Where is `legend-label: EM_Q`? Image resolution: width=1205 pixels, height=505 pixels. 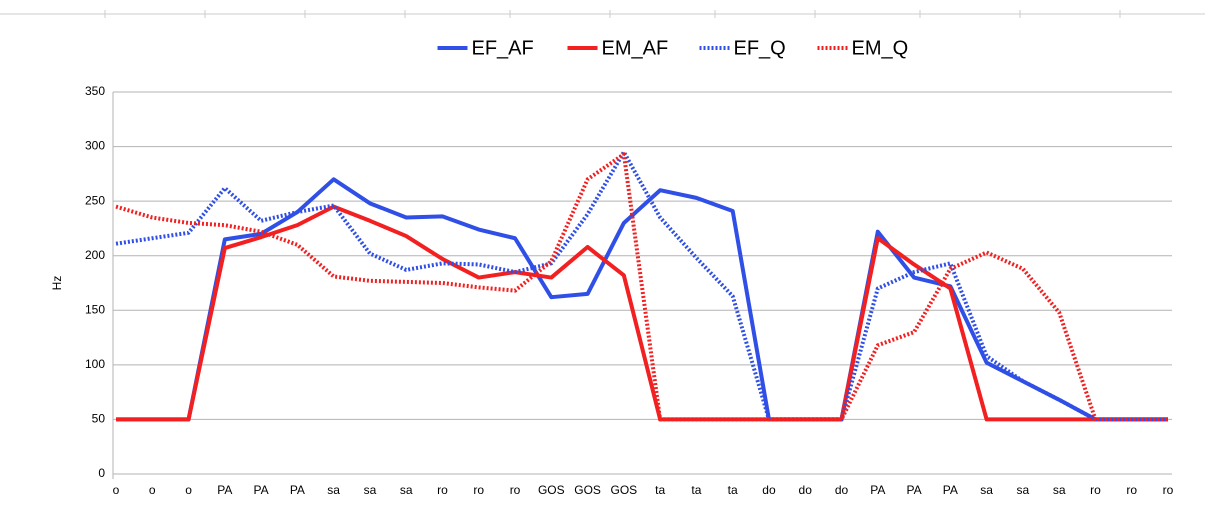
legend-label: EM_Q is located at coordinates (880, 48).